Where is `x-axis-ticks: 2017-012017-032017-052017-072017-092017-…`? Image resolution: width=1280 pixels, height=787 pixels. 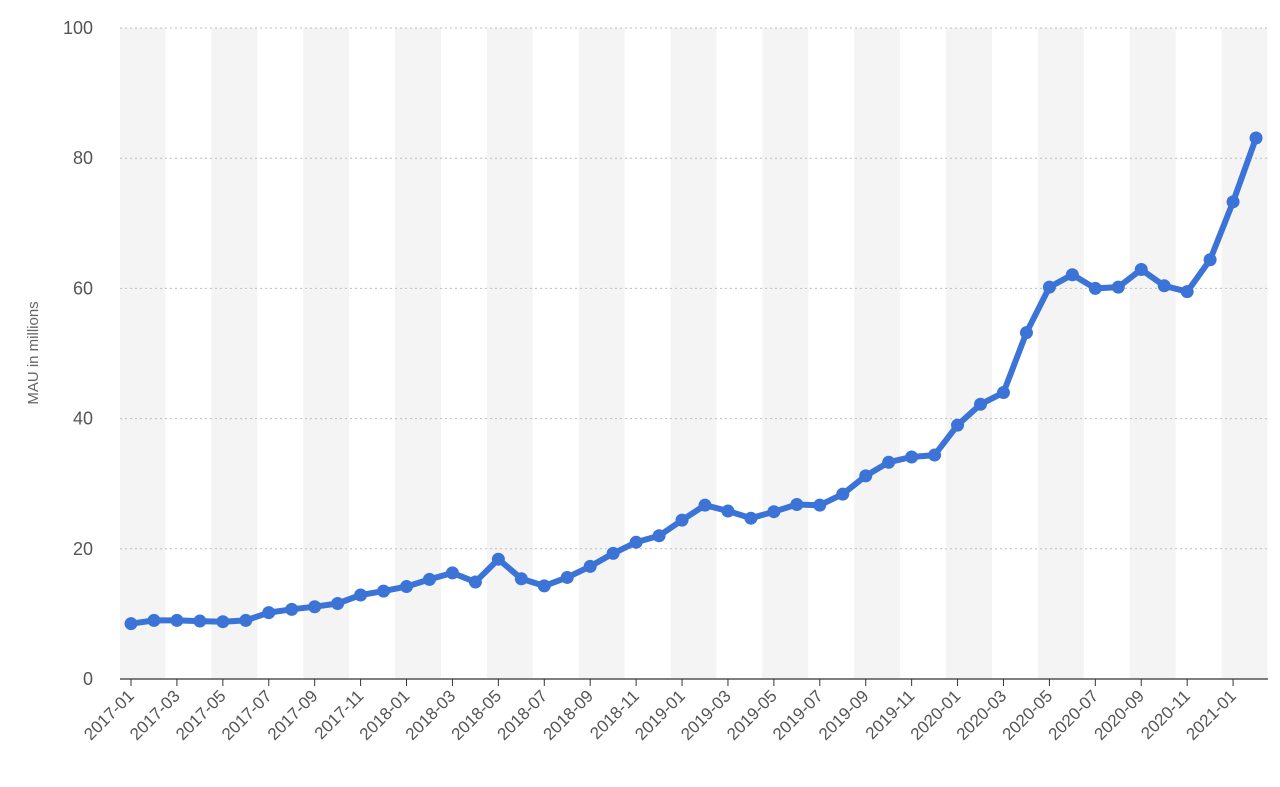
x-axis-ticks: 2017-012017-032017-052017-072017-092017-… is located at coordinates (660, 711).